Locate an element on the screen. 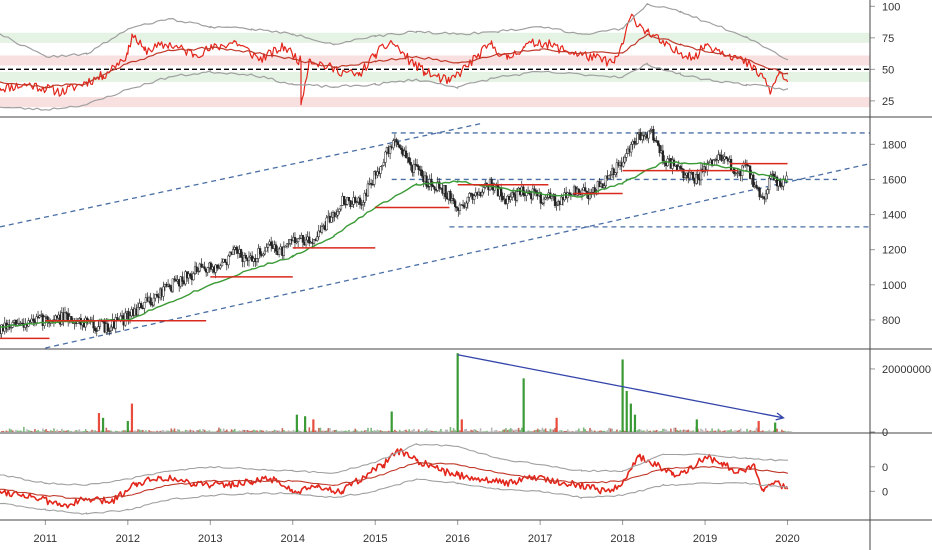  x-tick-label: 2013 is located at coordinates (210, 539).